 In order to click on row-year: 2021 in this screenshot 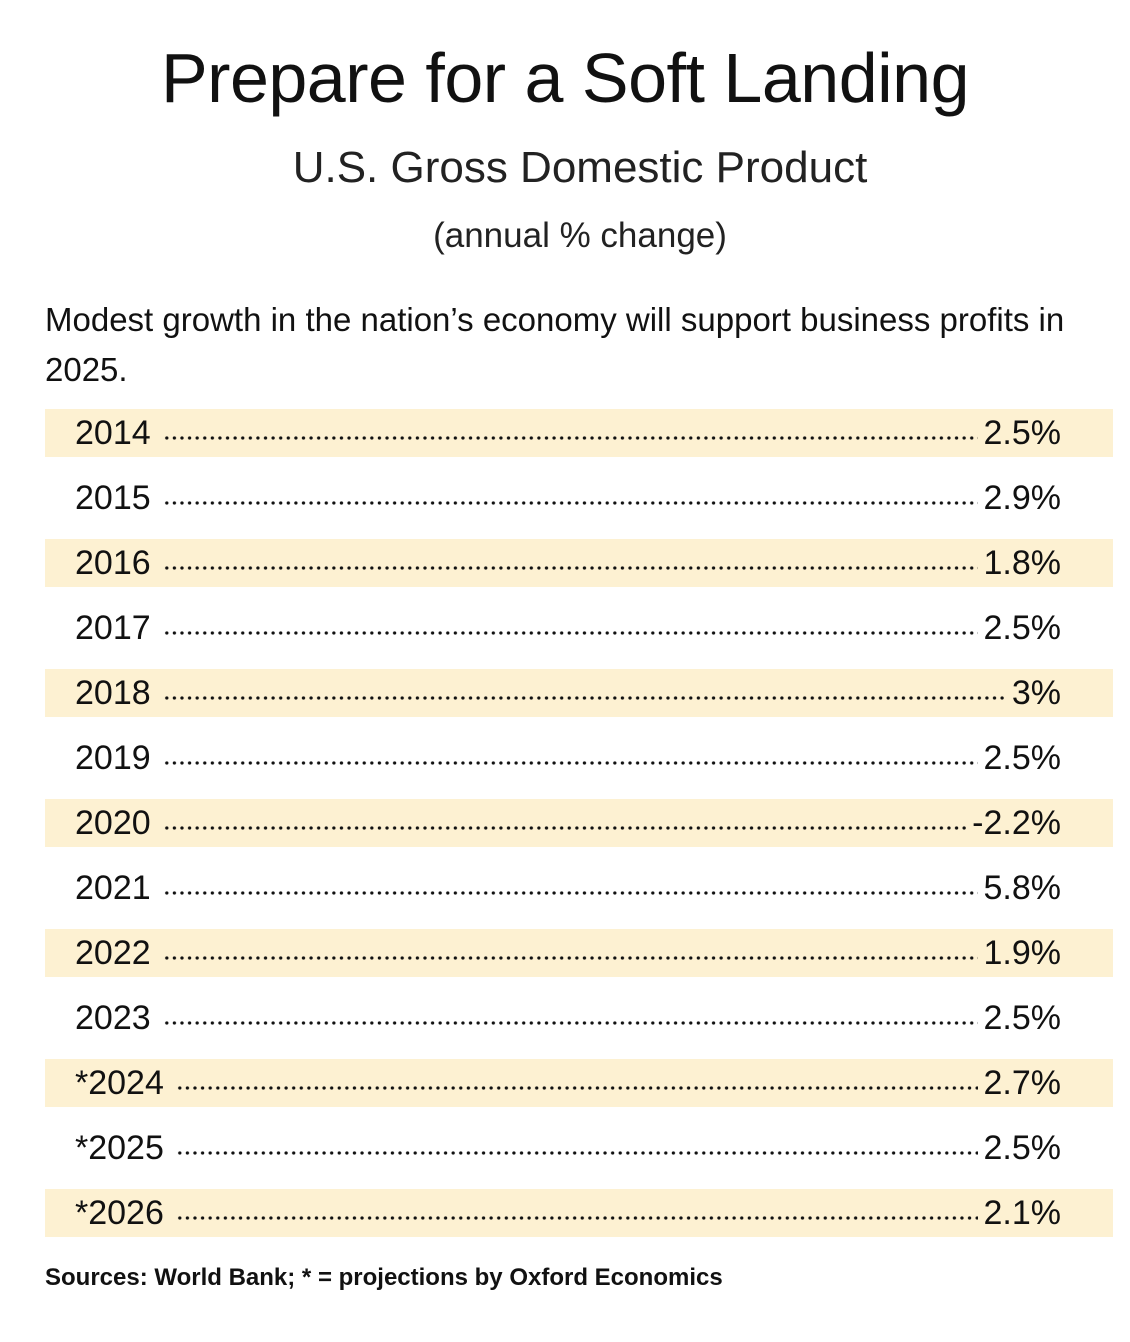, I will do `click(113, 887)`.